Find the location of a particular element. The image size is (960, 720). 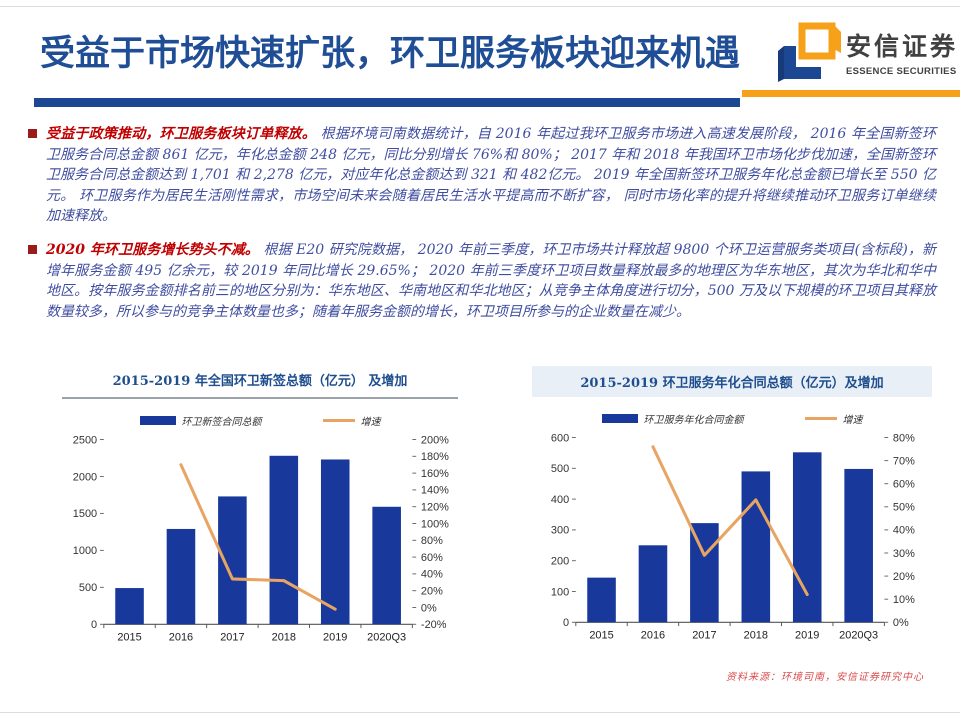

left-axis-tick-label: 2500 is located at coordinates (85, 440).